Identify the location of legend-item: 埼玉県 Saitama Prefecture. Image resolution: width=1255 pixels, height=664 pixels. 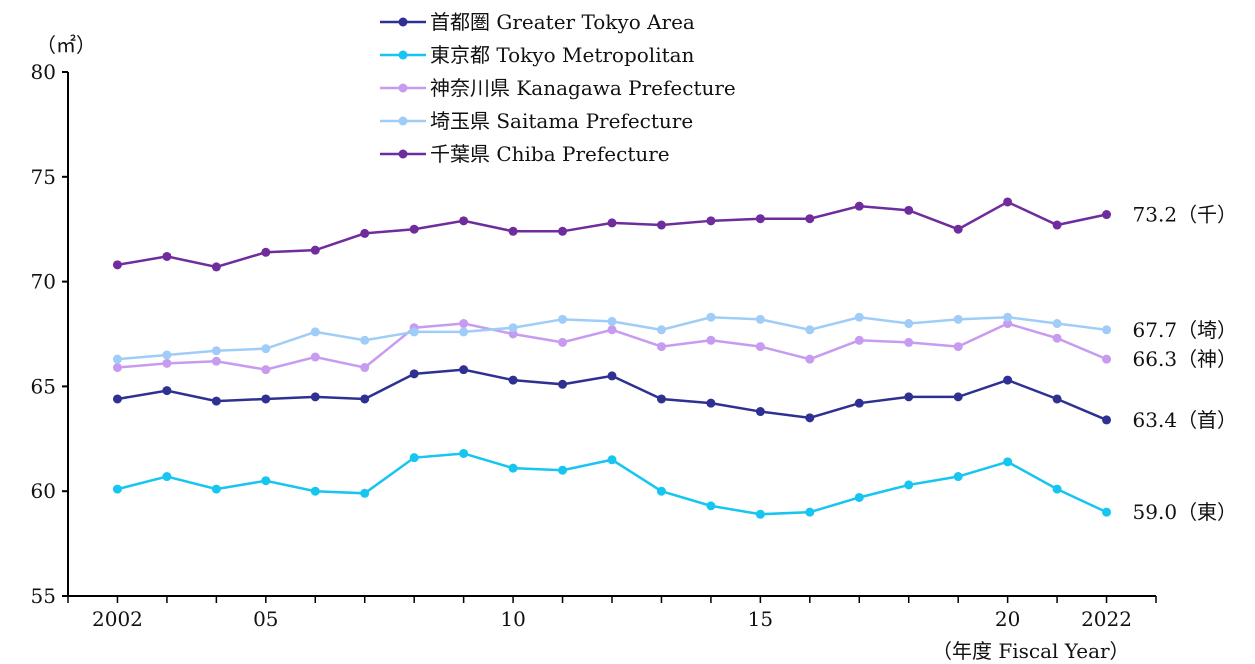
(536, 121).